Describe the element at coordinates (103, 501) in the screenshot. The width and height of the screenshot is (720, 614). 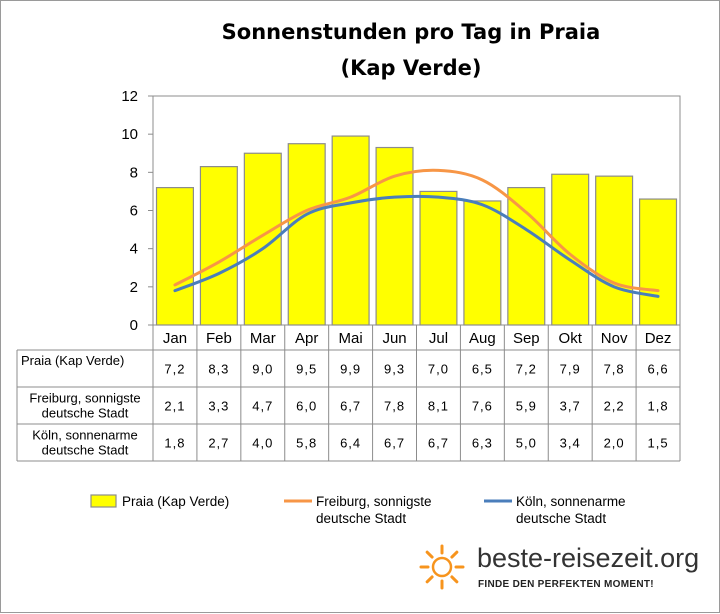
I see `legend-swatch` at that location.